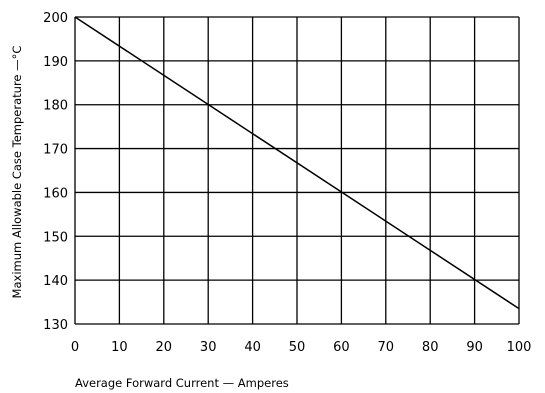 The height and width of the screenshot is (393, 545). Describe the element at coordinates (182, 383) in the screenshot. I see `x-axis-label: Average Forward Current — Amperes` at that location.